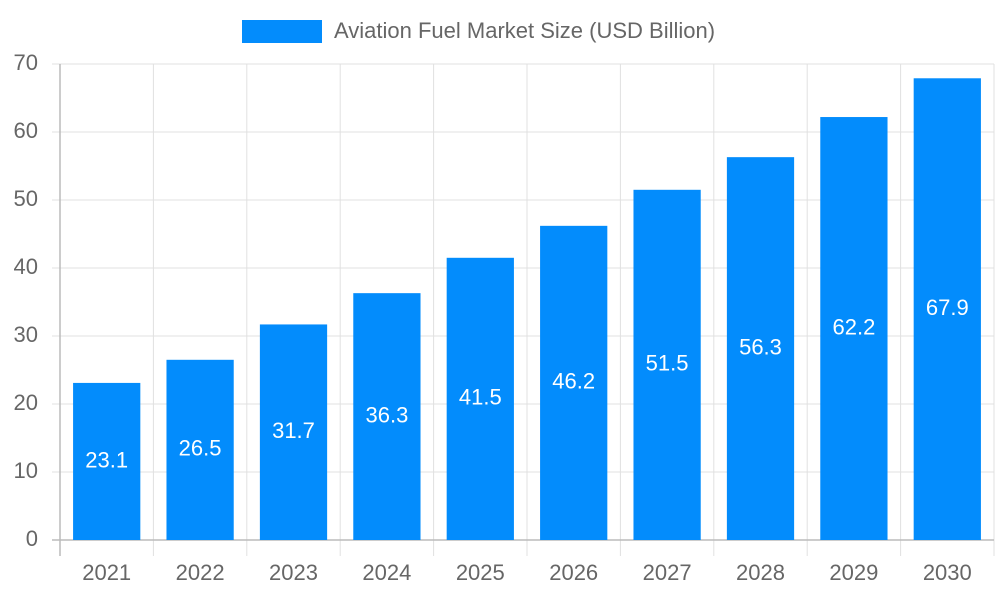 Image resolution: width=1000 pixels, height=600 pixels. Describe the element at coordinates (386, 572) in the screenshot. I see `x-tick-label: 2024` at that location.